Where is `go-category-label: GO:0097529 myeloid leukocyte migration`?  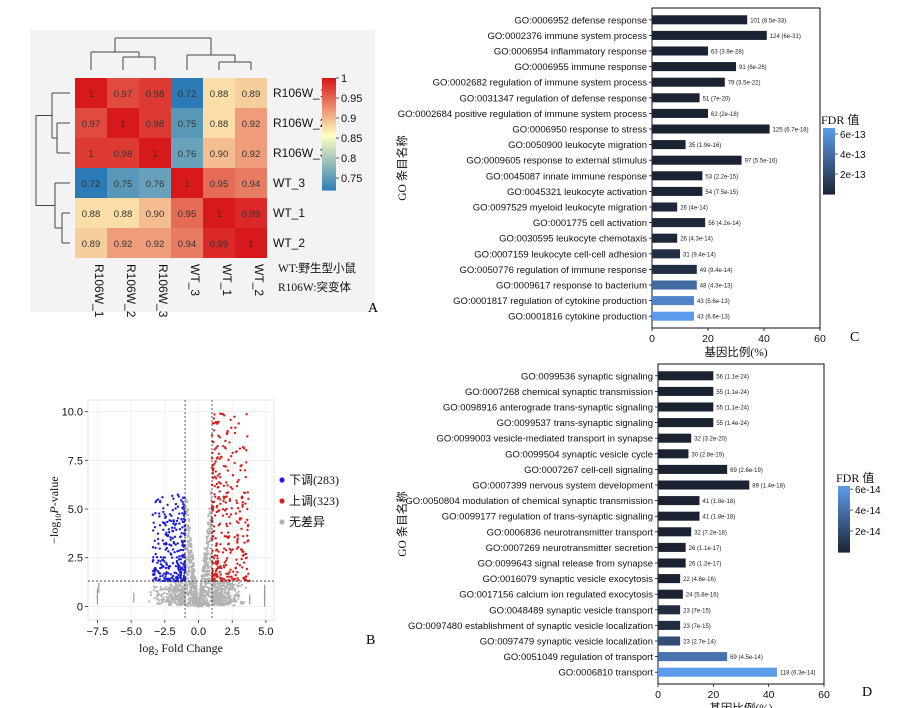
go-category-label: GO:0097529 myeloid leukocyte migration is located at coordinates (560, 208).